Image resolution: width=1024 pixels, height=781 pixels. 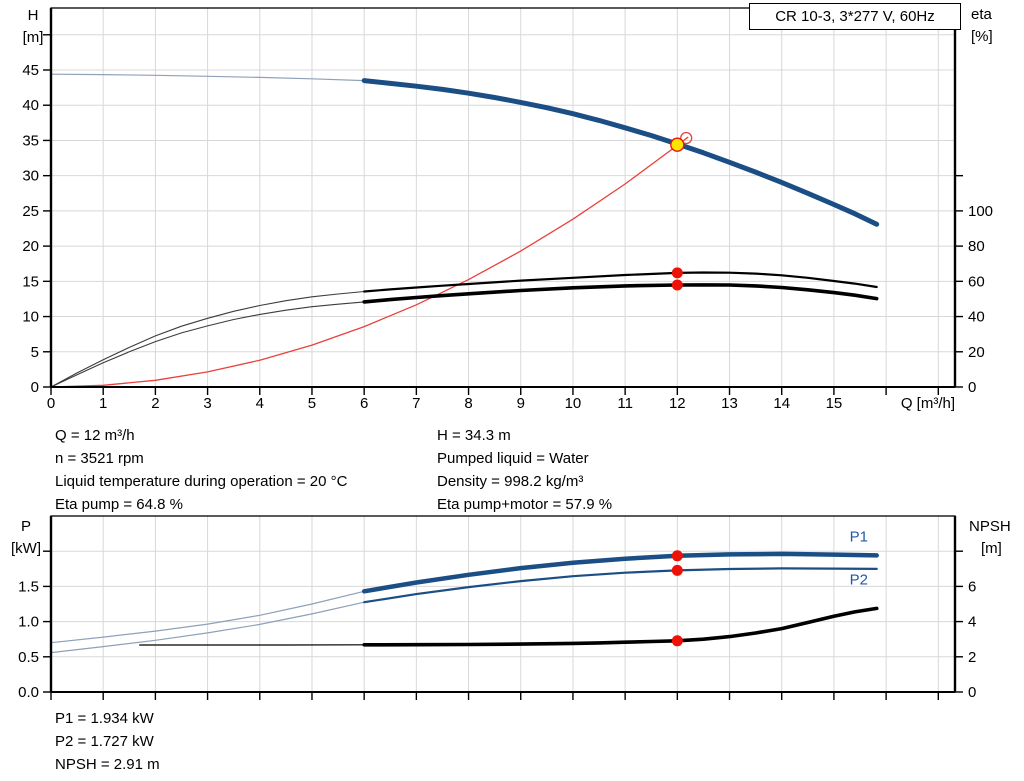 What do you see at coordinates (30, 317) in the screenshot?
I see `y-left-tick-label: 10` at bounding box center [30, 317].